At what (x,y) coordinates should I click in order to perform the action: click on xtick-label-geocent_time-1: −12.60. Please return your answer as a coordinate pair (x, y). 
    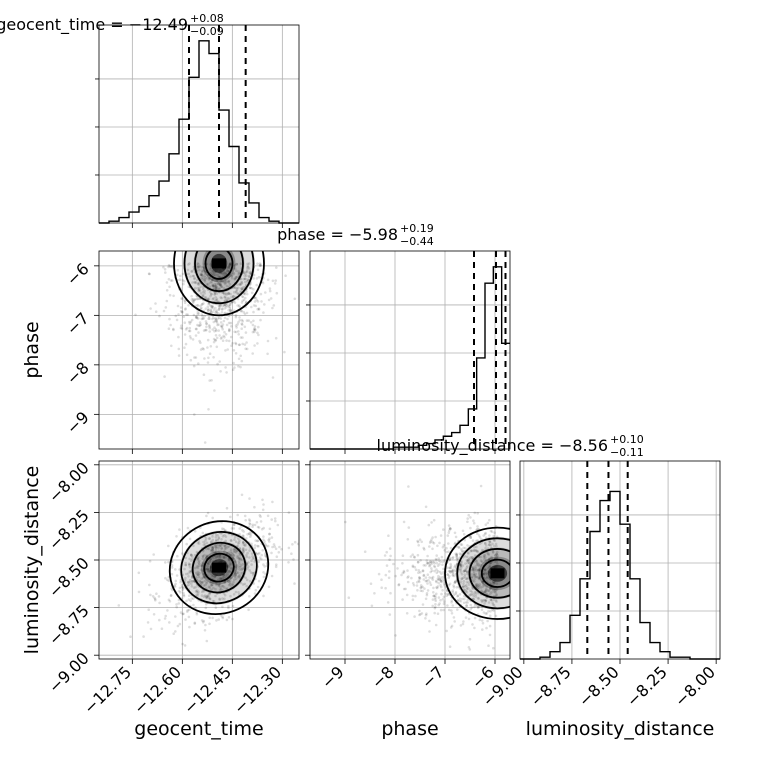
    Looking at the image, I should click on (157, 689).